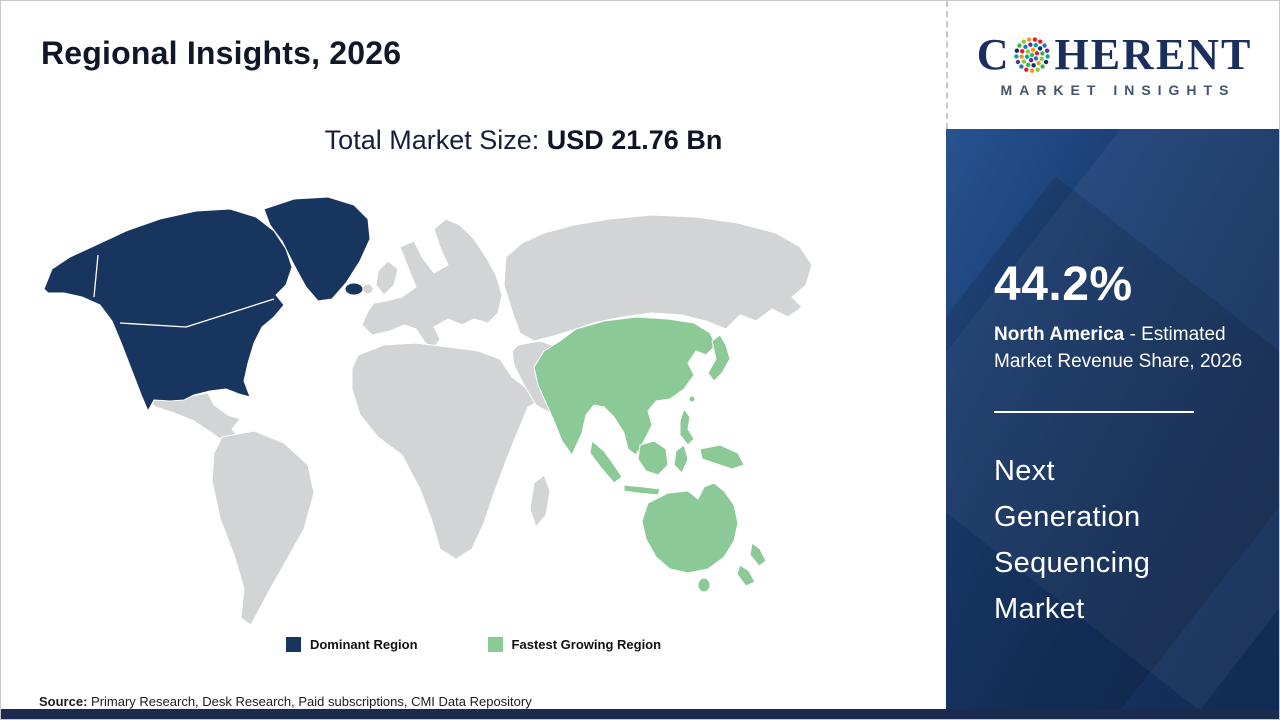 The height and width of the screenshot is (720, 1280). What do you see at coordinates (221, 53) in the screenshot?
I see `page-title: Regional Insights, 2026` at bounding box center [221, 53].